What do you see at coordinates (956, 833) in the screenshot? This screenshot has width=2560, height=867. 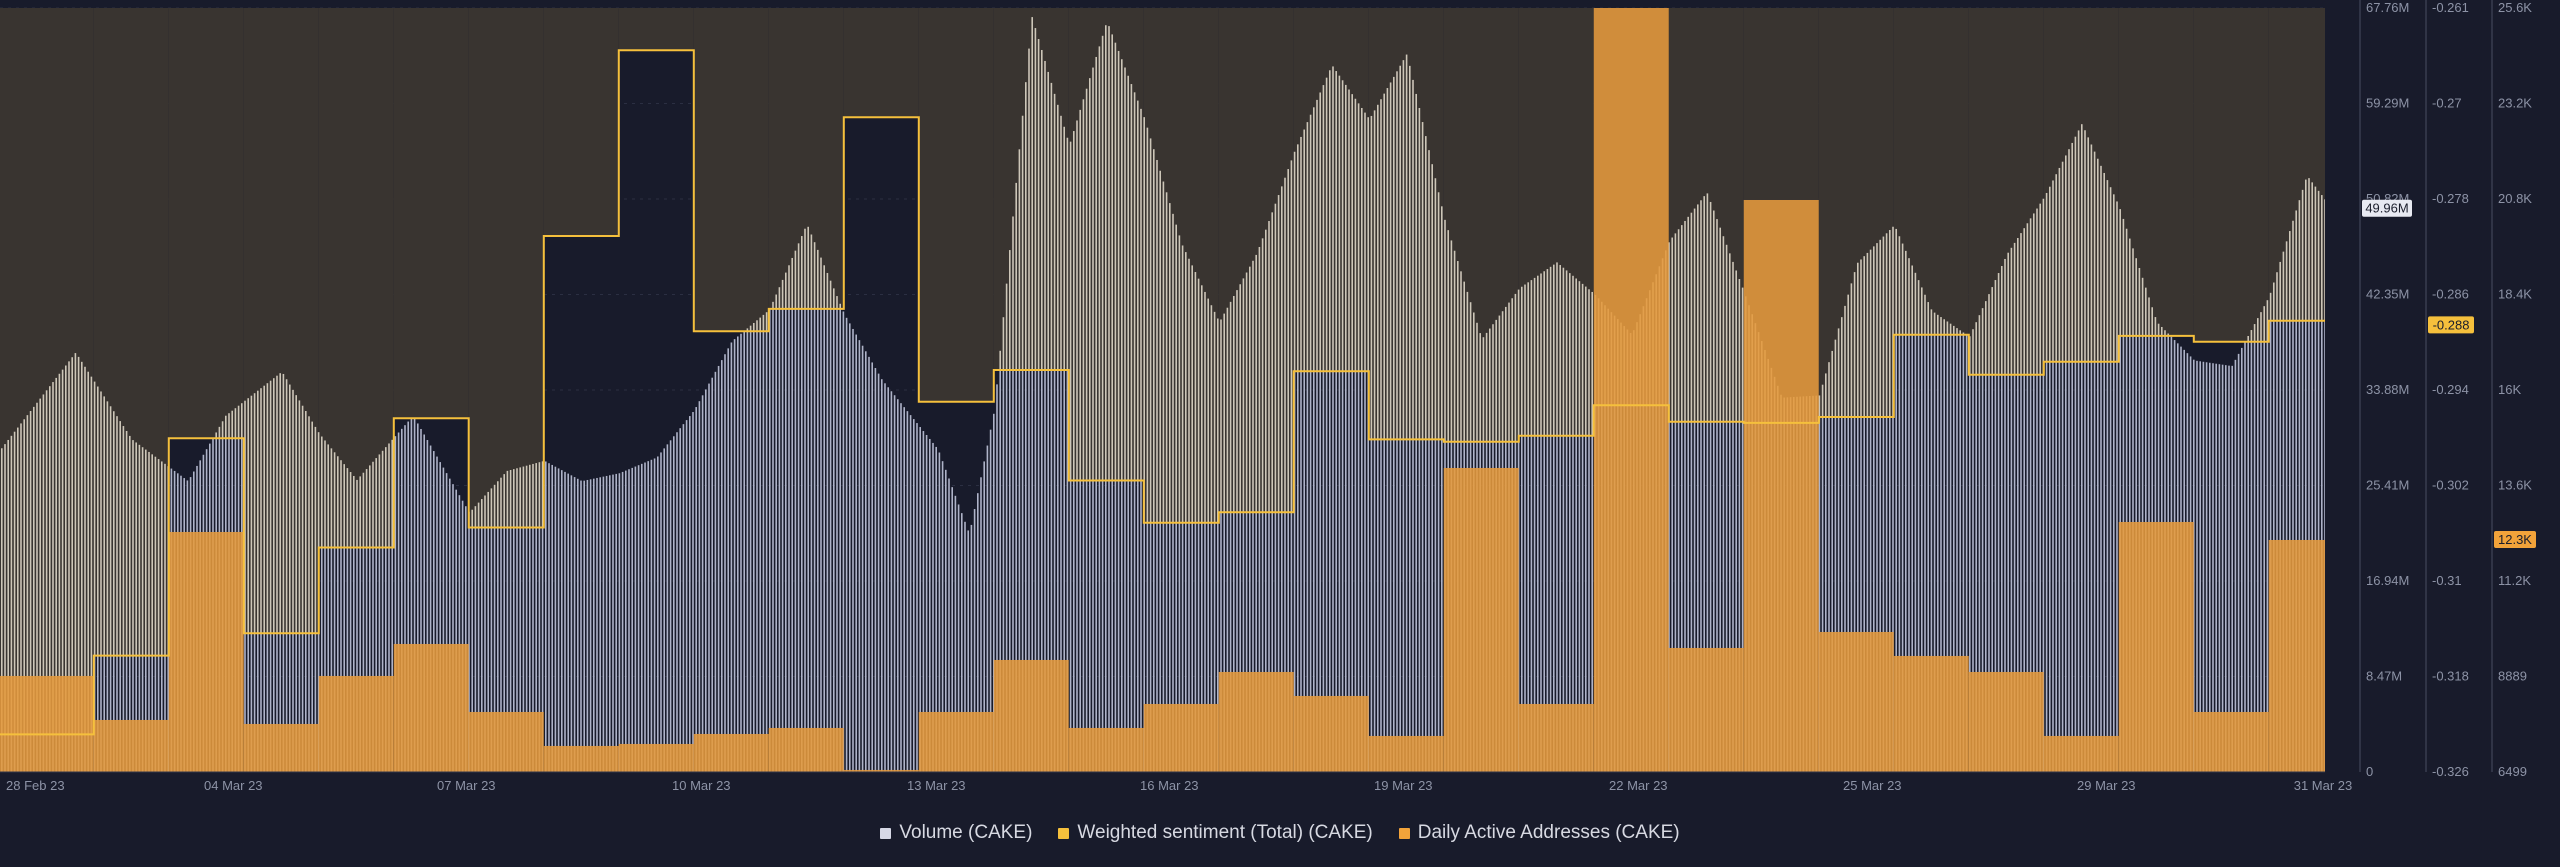 I see `legend-item-volume: Volume (CAKE)` at bounding box center [956, 833].